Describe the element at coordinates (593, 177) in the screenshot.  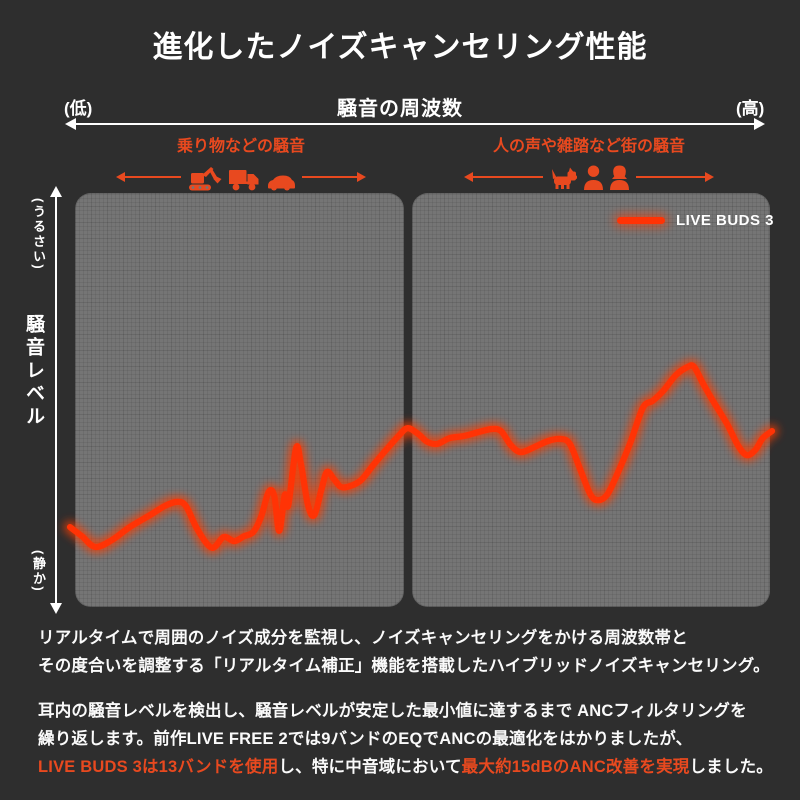
I see `man-icon` at that location.